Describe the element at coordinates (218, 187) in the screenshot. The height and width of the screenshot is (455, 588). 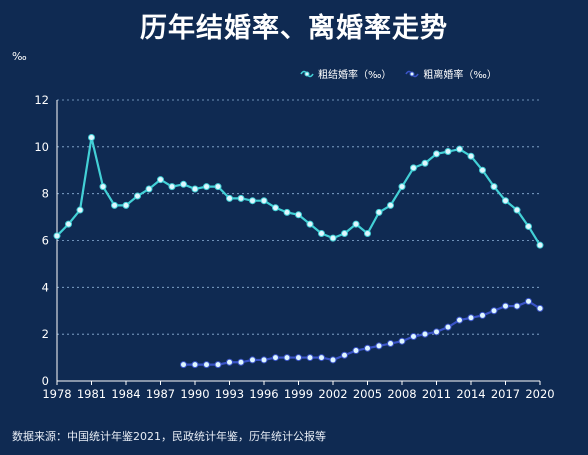
I see `data-point-0-1992` at that location.